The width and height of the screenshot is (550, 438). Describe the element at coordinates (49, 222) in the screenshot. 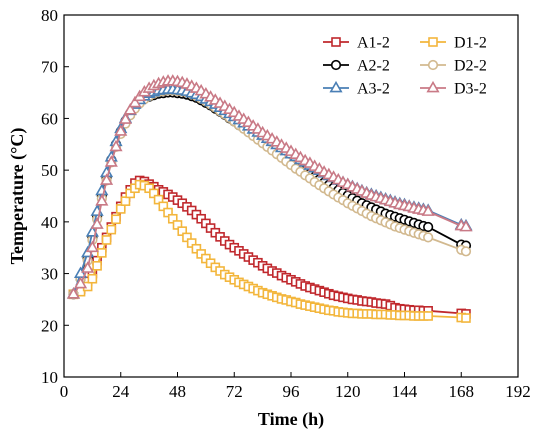

I see `y-tick-label: 40` at that location.